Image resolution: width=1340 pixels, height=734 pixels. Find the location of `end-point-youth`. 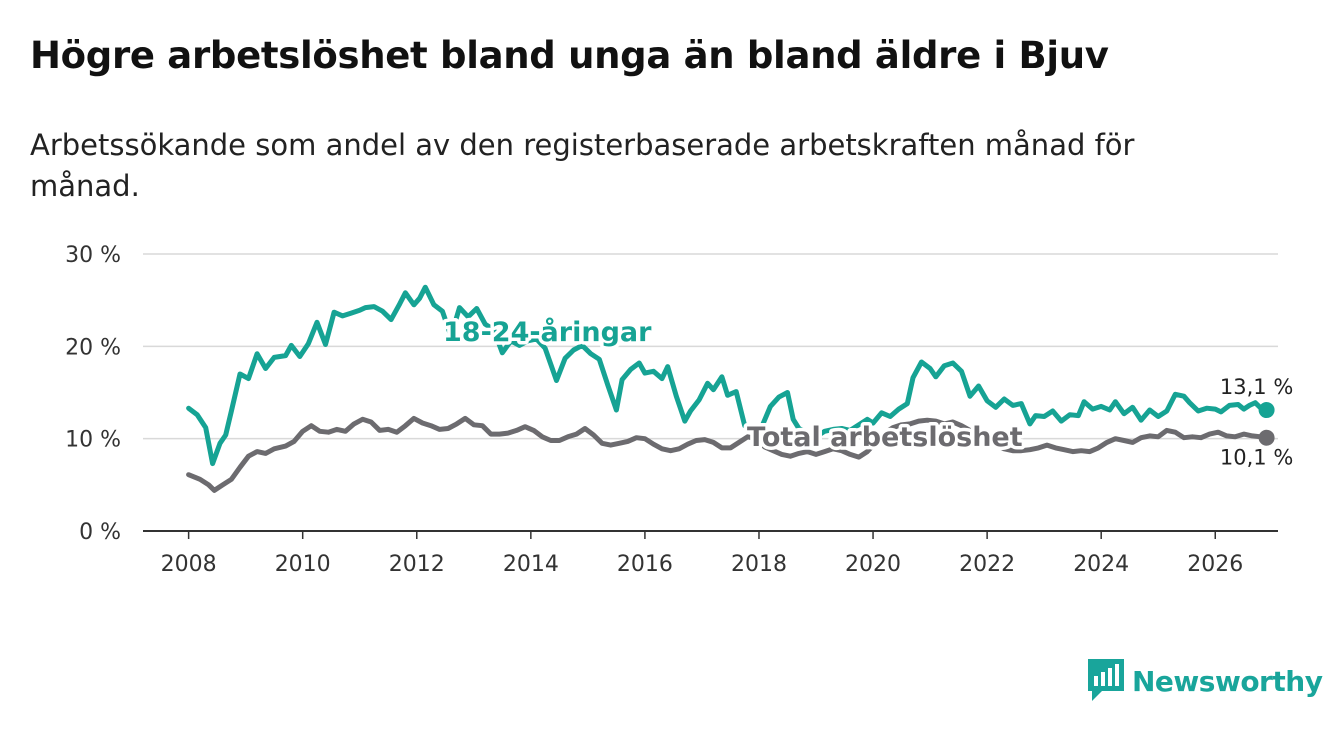

end-point-youth is located at coordinates (1266, 410).